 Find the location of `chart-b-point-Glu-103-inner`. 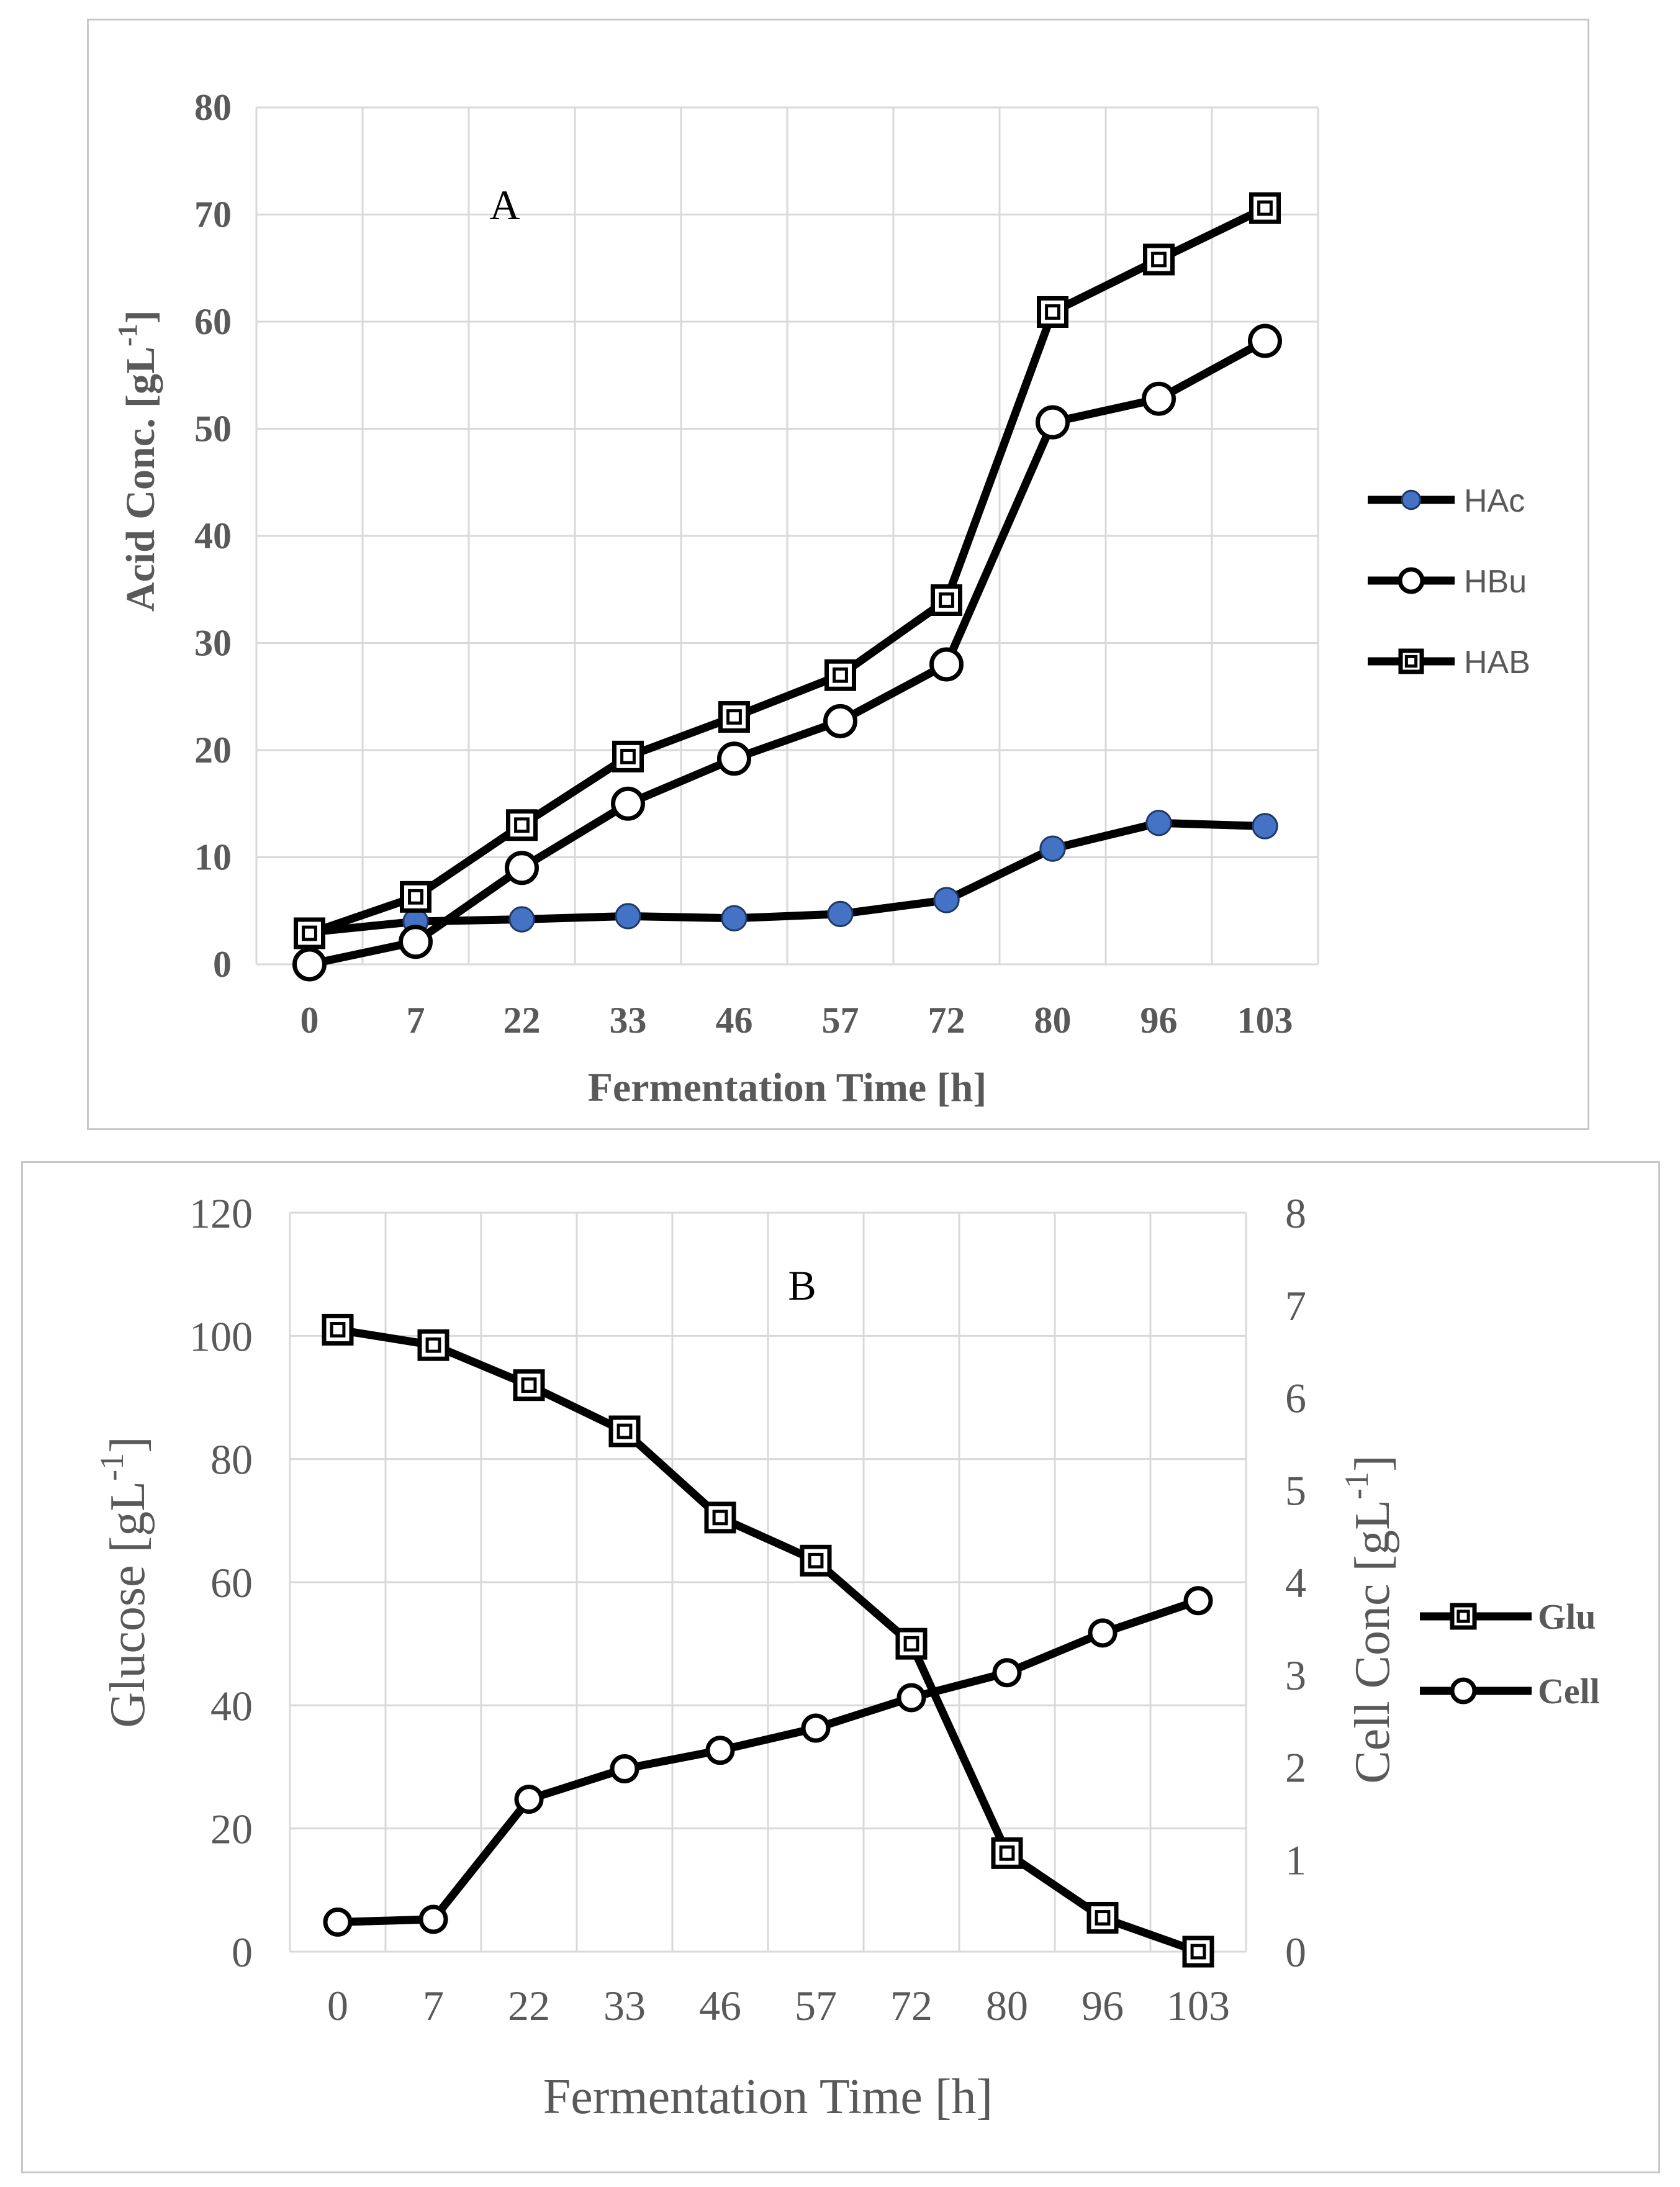

chart-b-point-Glu-103-inner is located at coordinates (1198, 1952).